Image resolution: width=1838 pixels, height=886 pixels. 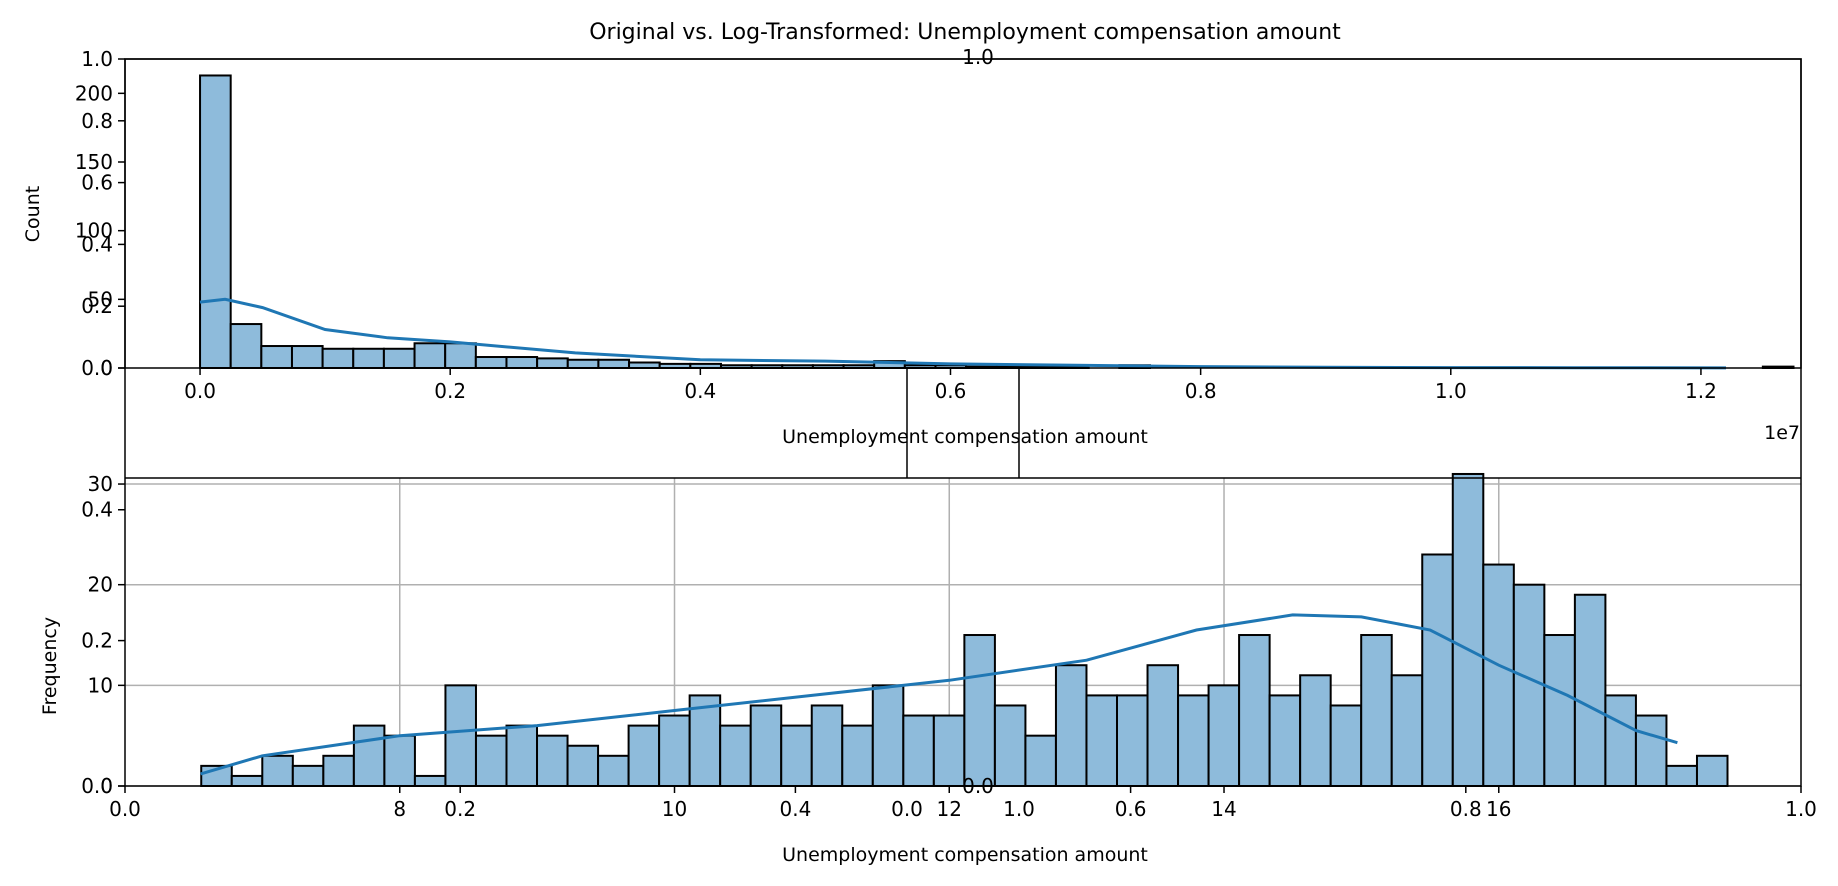 I want to click on original-y-axis-label: Count, so click(x=33, y=214).